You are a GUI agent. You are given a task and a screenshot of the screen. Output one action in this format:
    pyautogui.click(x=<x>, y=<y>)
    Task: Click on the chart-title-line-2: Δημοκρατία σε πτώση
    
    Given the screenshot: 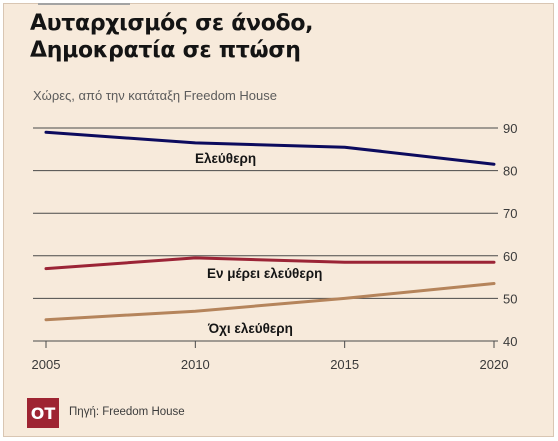 What is the action you would take?
    pyautogui.click(x=165, y=50)
    